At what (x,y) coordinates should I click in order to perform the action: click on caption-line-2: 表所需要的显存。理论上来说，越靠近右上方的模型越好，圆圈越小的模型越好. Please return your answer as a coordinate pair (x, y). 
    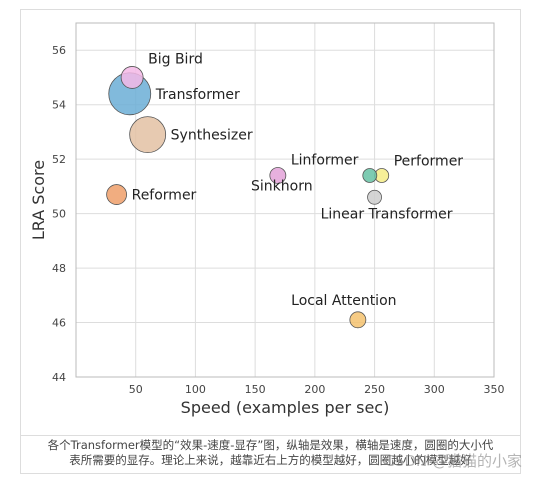
    Looking at the image, I should click on (270, 460).